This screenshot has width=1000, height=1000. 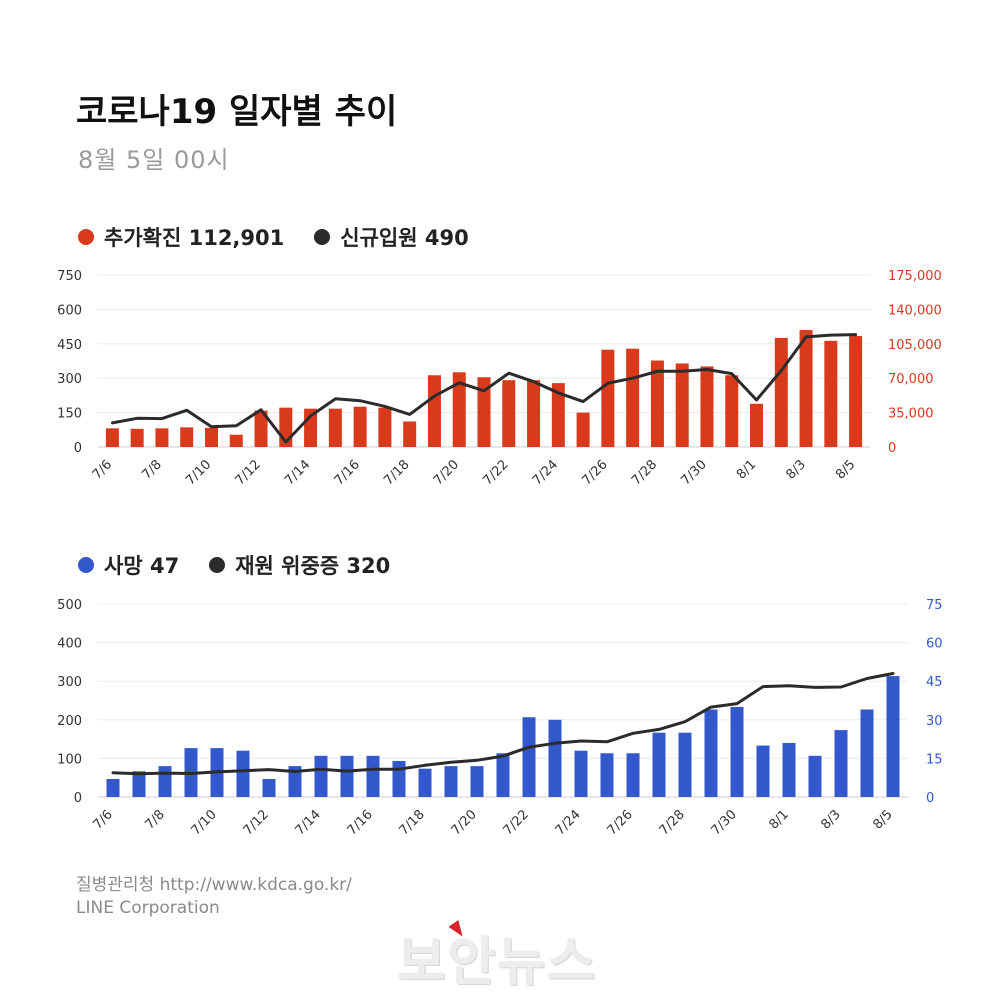 I want to click on y-right-tick-label: 60, so click(x=934, y=644).